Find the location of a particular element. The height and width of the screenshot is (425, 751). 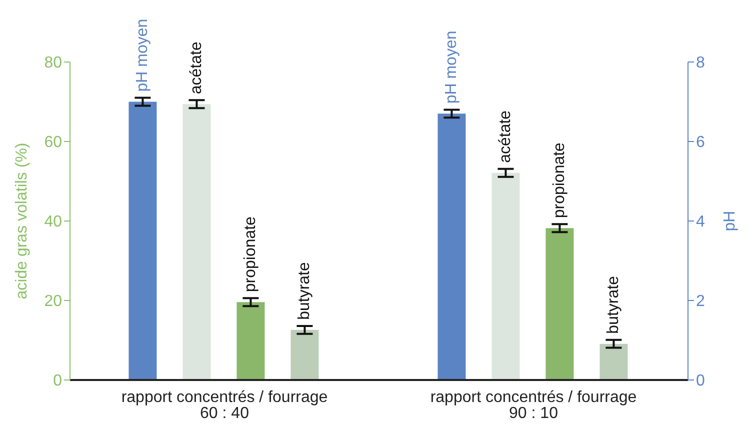

y2-tick-label: 4 is located at coordinates (700, 222).